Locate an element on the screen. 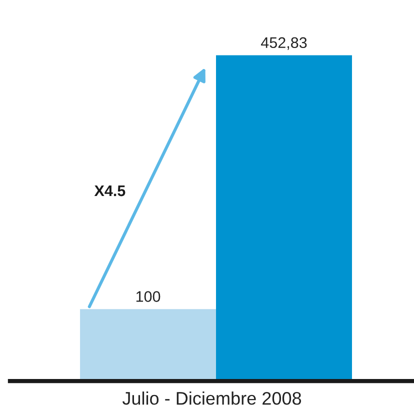 The image size is (414, 412). data-label: 100 is located at coordinates (148, 296).